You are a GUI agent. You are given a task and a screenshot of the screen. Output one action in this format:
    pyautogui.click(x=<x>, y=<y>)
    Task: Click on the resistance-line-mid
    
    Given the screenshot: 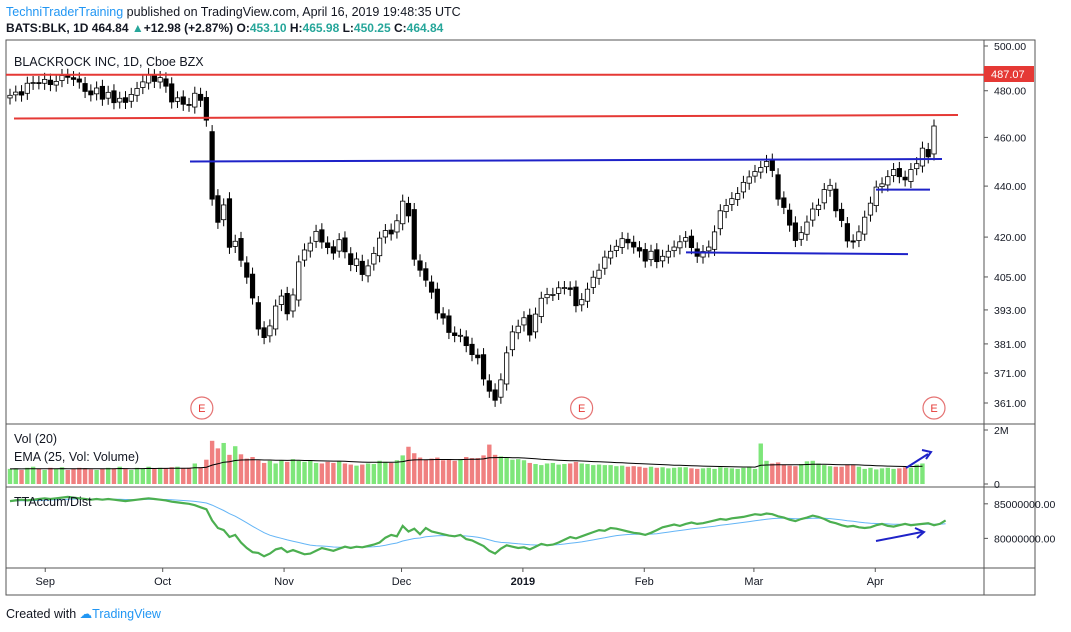 What is the action you would take?
    pyautogui.click(x=486, y=116)
    